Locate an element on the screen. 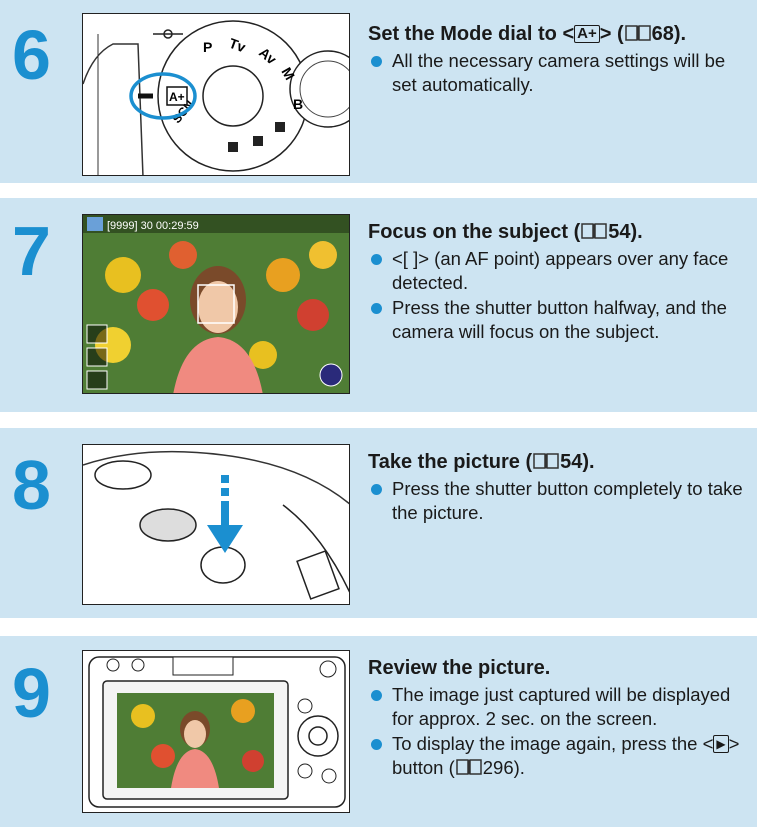 The width and height of the screenshot is (757, 827). mode-dial-illustration: P Tv Av M B SCN A+ is located at coordinates (216, 94).